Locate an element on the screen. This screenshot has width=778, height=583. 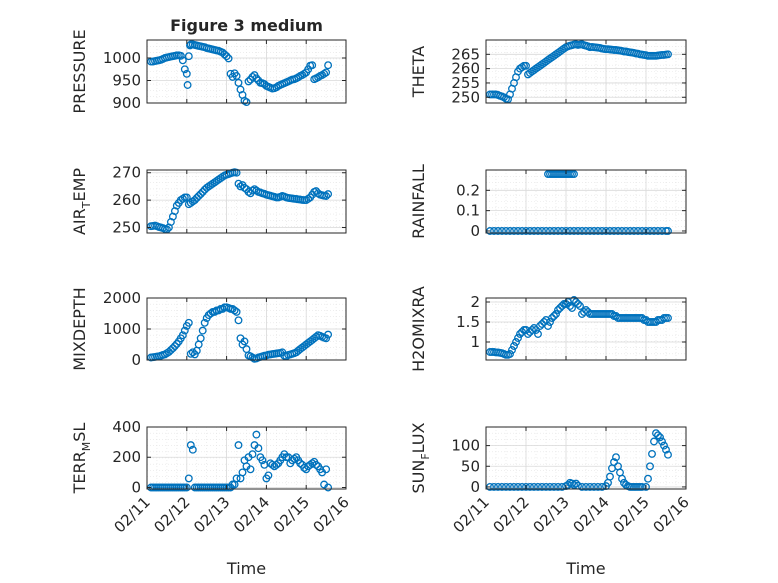
y-tick-label: 265 is located at coordinates (465, 54).